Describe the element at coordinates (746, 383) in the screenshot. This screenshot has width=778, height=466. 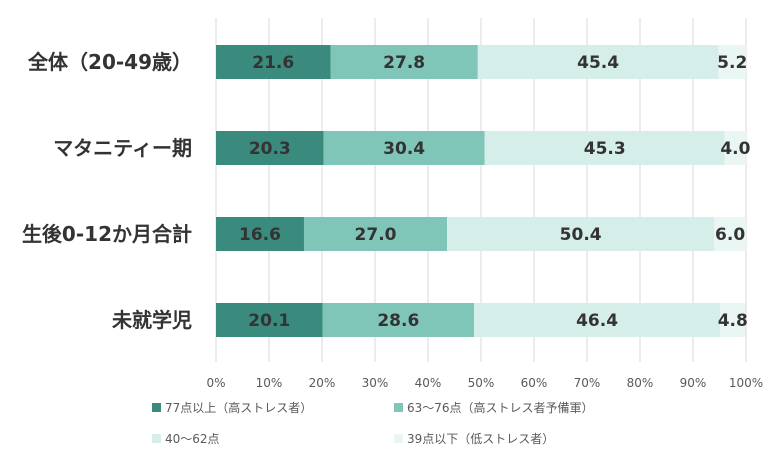
I see `x-tick-label: 100%` at that location.